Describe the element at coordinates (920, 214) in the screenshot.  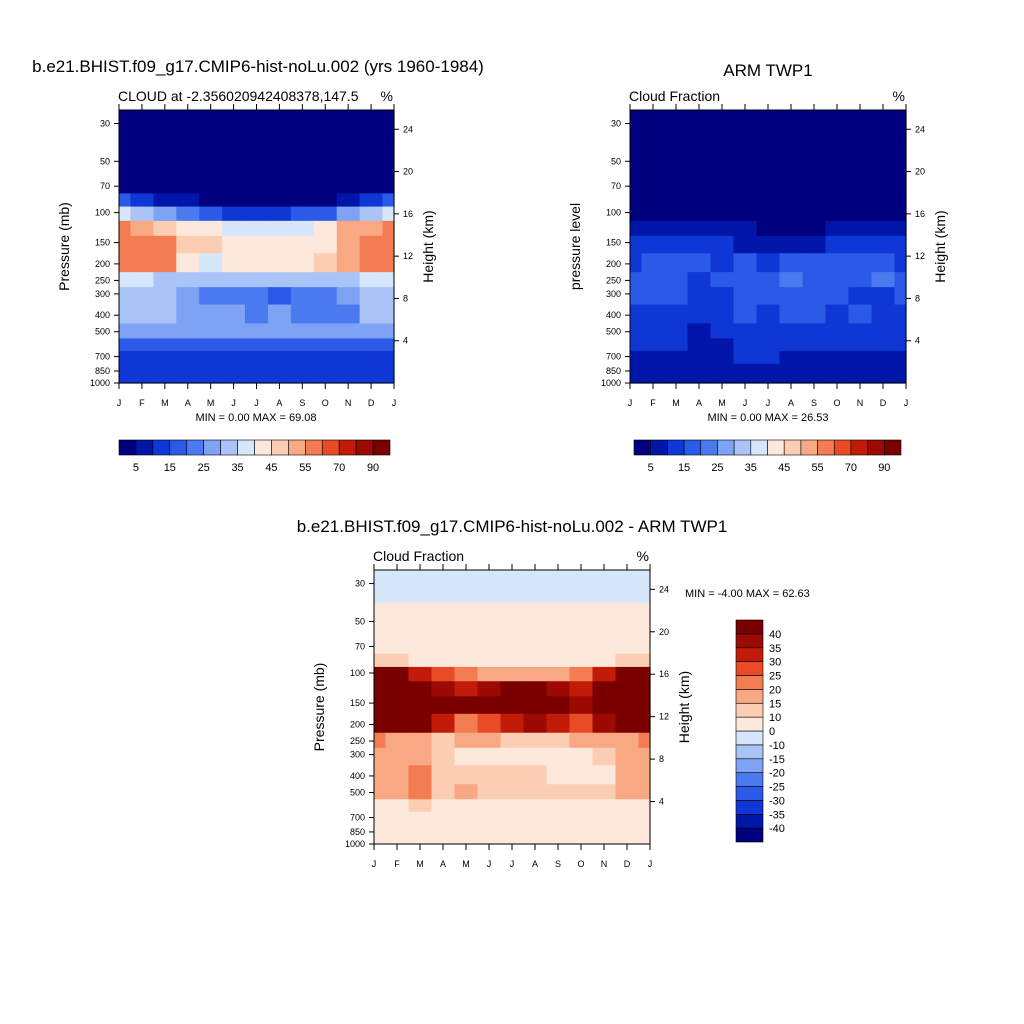
I see `y-tick-right-label: 16` at that location.